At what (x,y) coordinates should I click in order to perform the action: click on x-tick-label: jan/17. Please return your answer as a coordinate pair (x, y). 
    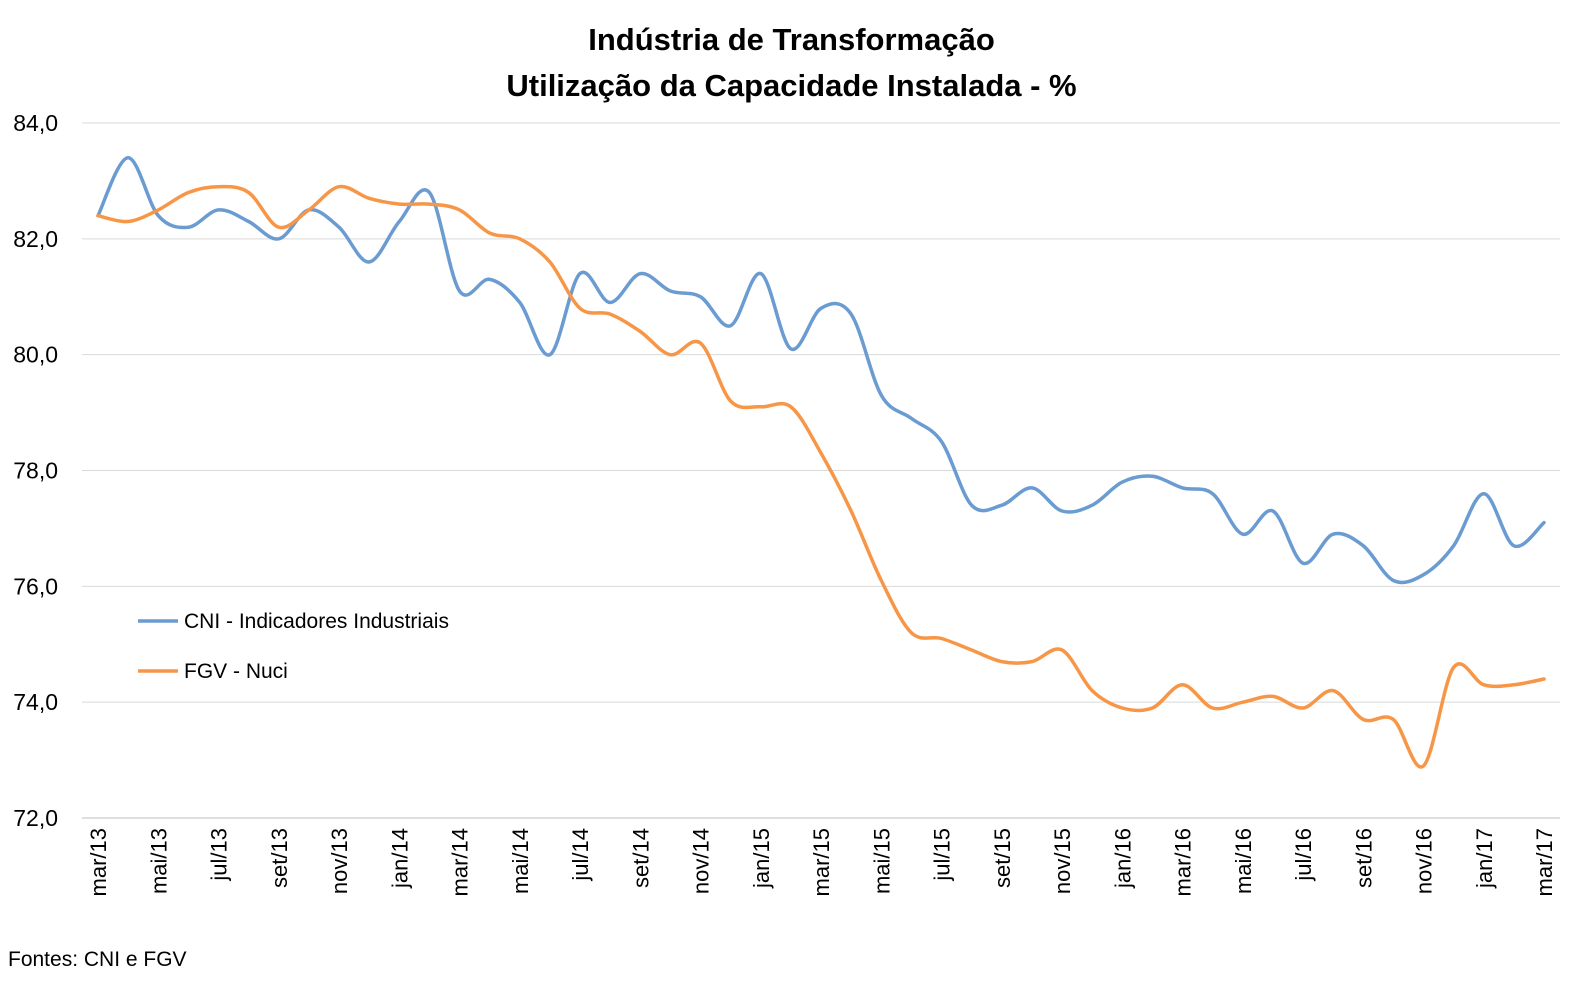
    Looking at the image, I should click on (1484, 858).